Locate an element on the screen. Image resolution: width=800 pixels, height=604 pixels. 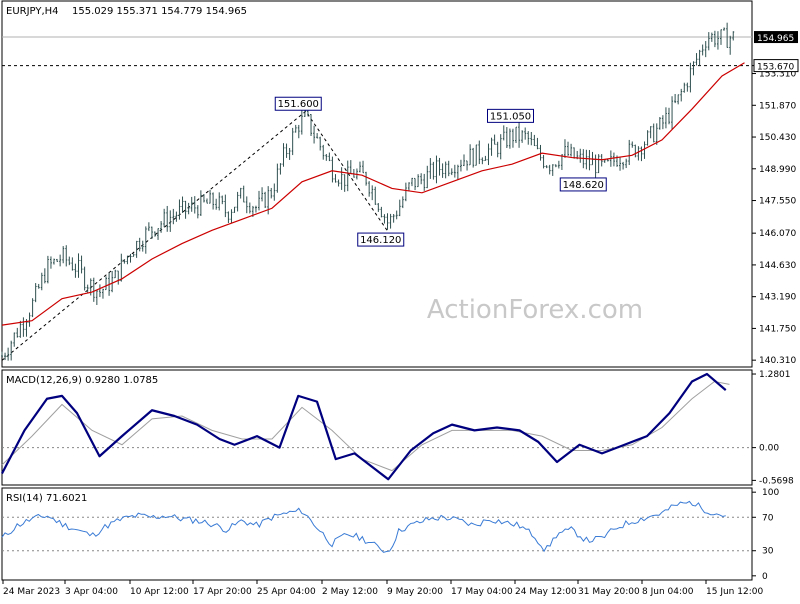
annotation-label: 151.600 is located at coordinates (298, 104).